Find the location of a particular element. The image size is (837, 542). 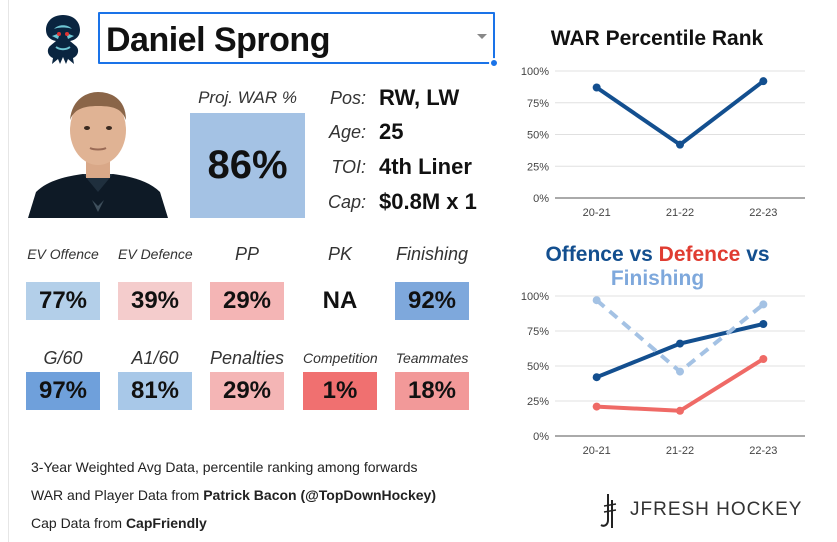

offence-defence-finishing-chart: 0% 25% 50% 75% 100% 20-21 21-22 22-23 is located at coordinates (663, 374).